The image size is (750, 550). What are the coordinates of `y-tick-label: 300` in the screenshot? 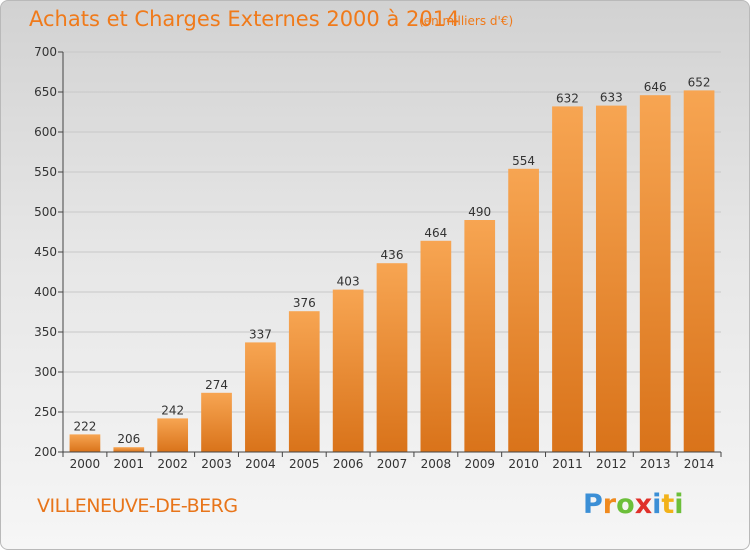 It's located at (45, 372).